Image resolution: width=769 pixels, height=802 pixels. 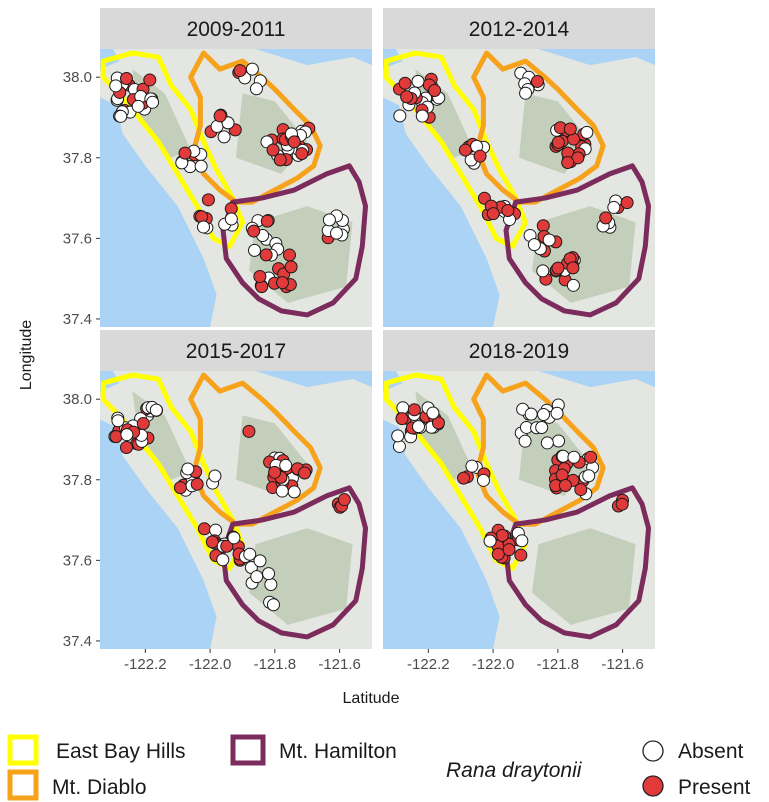 I want to click on panel-title: 2018-2019, so click(x=519, y=351).